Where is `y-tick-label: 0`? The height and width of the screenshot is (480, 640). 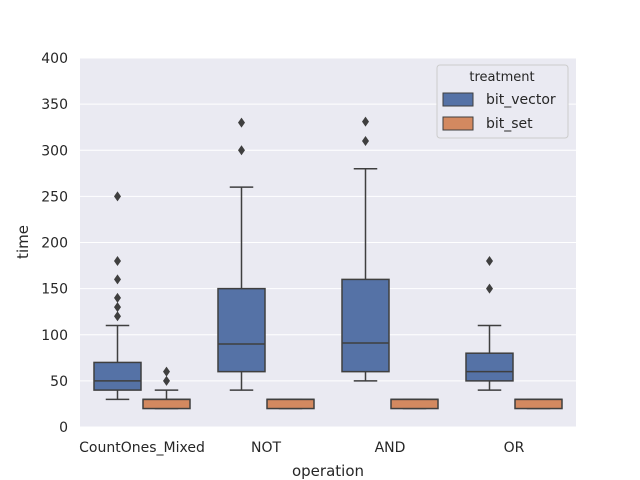 y-tick-label: 0 is located at coordinates (63, 428).